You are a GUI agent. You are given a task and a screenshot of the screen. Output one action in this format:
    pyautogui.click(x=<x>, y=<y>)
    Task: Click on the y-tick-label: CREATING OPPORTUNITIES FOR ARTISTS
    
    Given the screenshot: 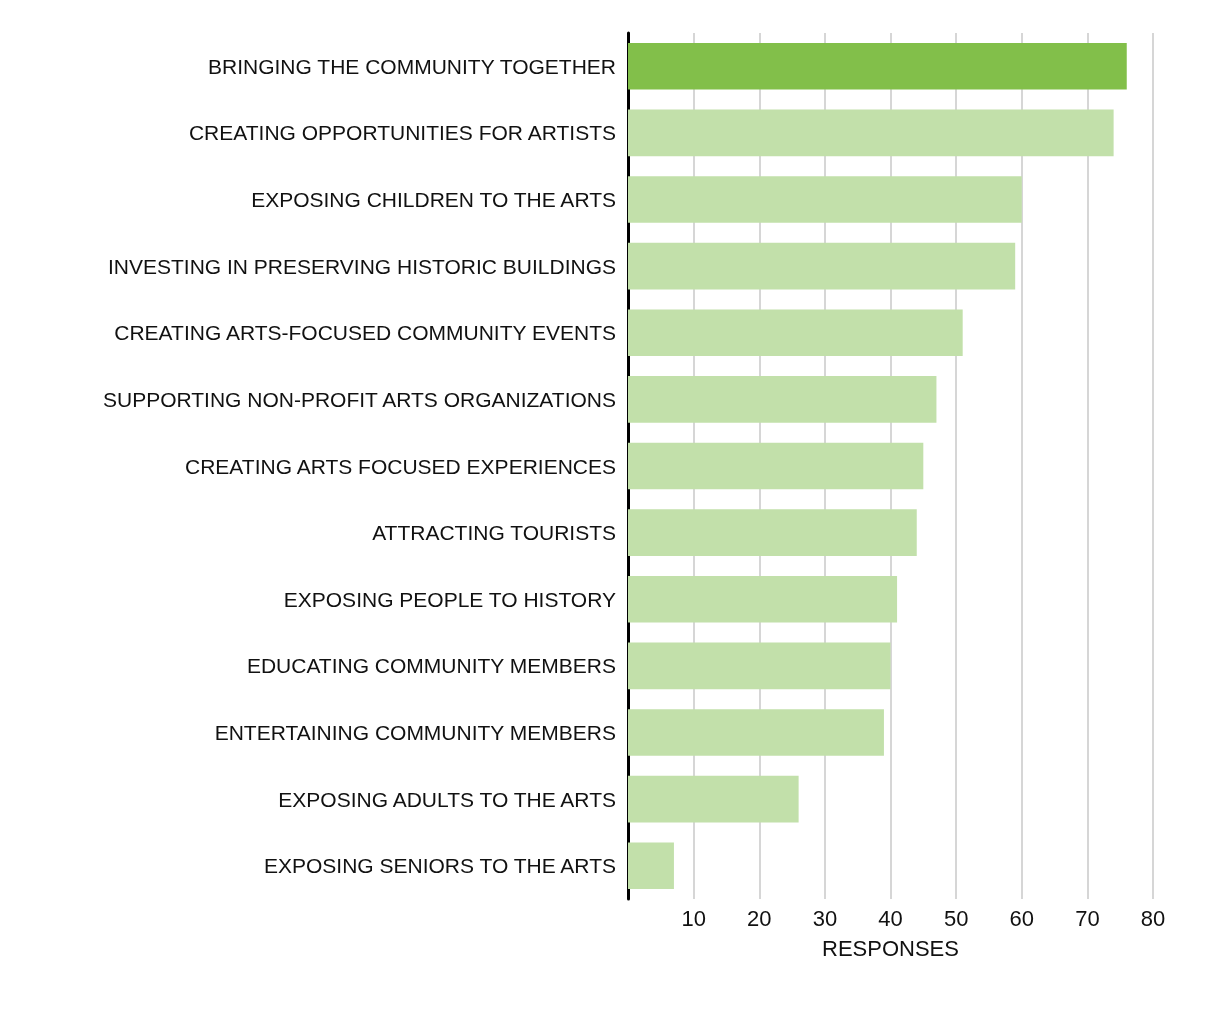 What is the action you would take?
    pyautogui.click(x=402, y=133)
    